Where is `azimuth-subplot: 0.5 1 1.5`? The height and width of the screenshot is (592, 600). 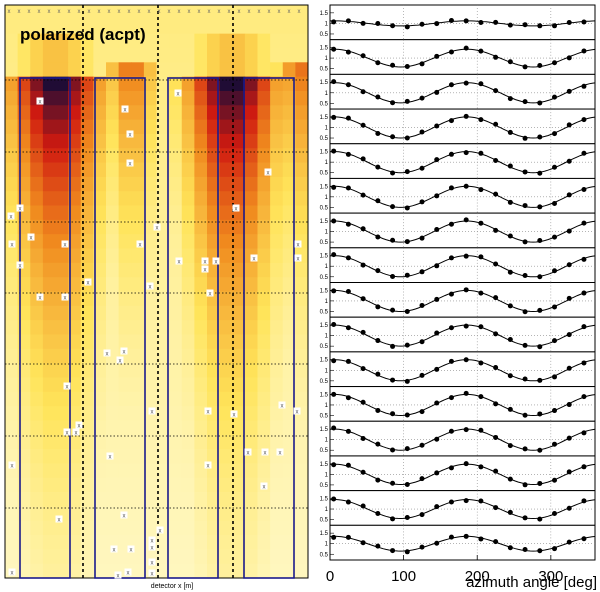
azimuth-subplot: 0.5 1 1.5 is located at coordinates (458, 91).